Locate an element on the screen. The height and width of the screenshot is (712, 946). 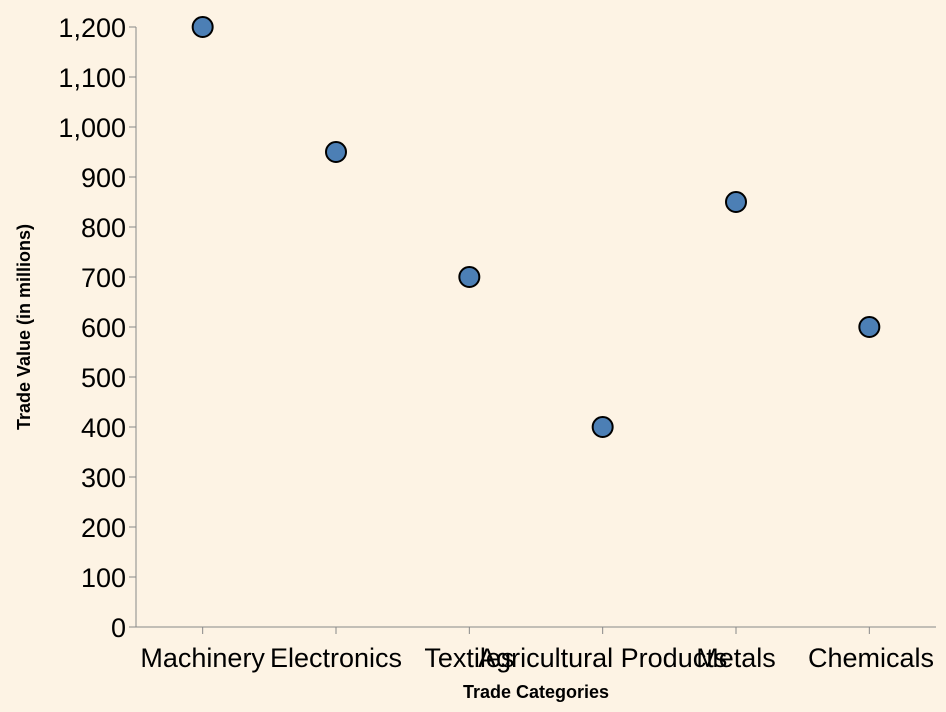
y-tick-label: 900 is located at coordinates (103, 178).